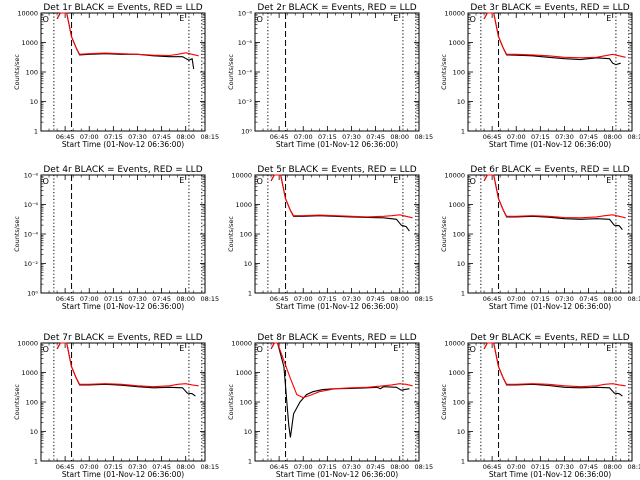  Describe the element at coordinates (549, 8) in the screenshot. I see `panel-title: Det 3r BLACK = Events, RED = LLD` at that location.